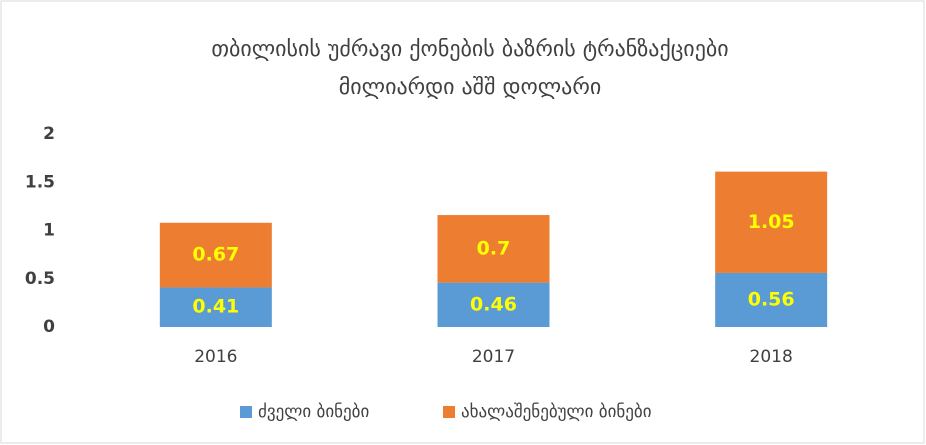 The image size is (926, 445). What do you see at coordinates (40, 182) in the screenshot?
I see `y-tick-label: 1.5` at bounding box center [40, 182].